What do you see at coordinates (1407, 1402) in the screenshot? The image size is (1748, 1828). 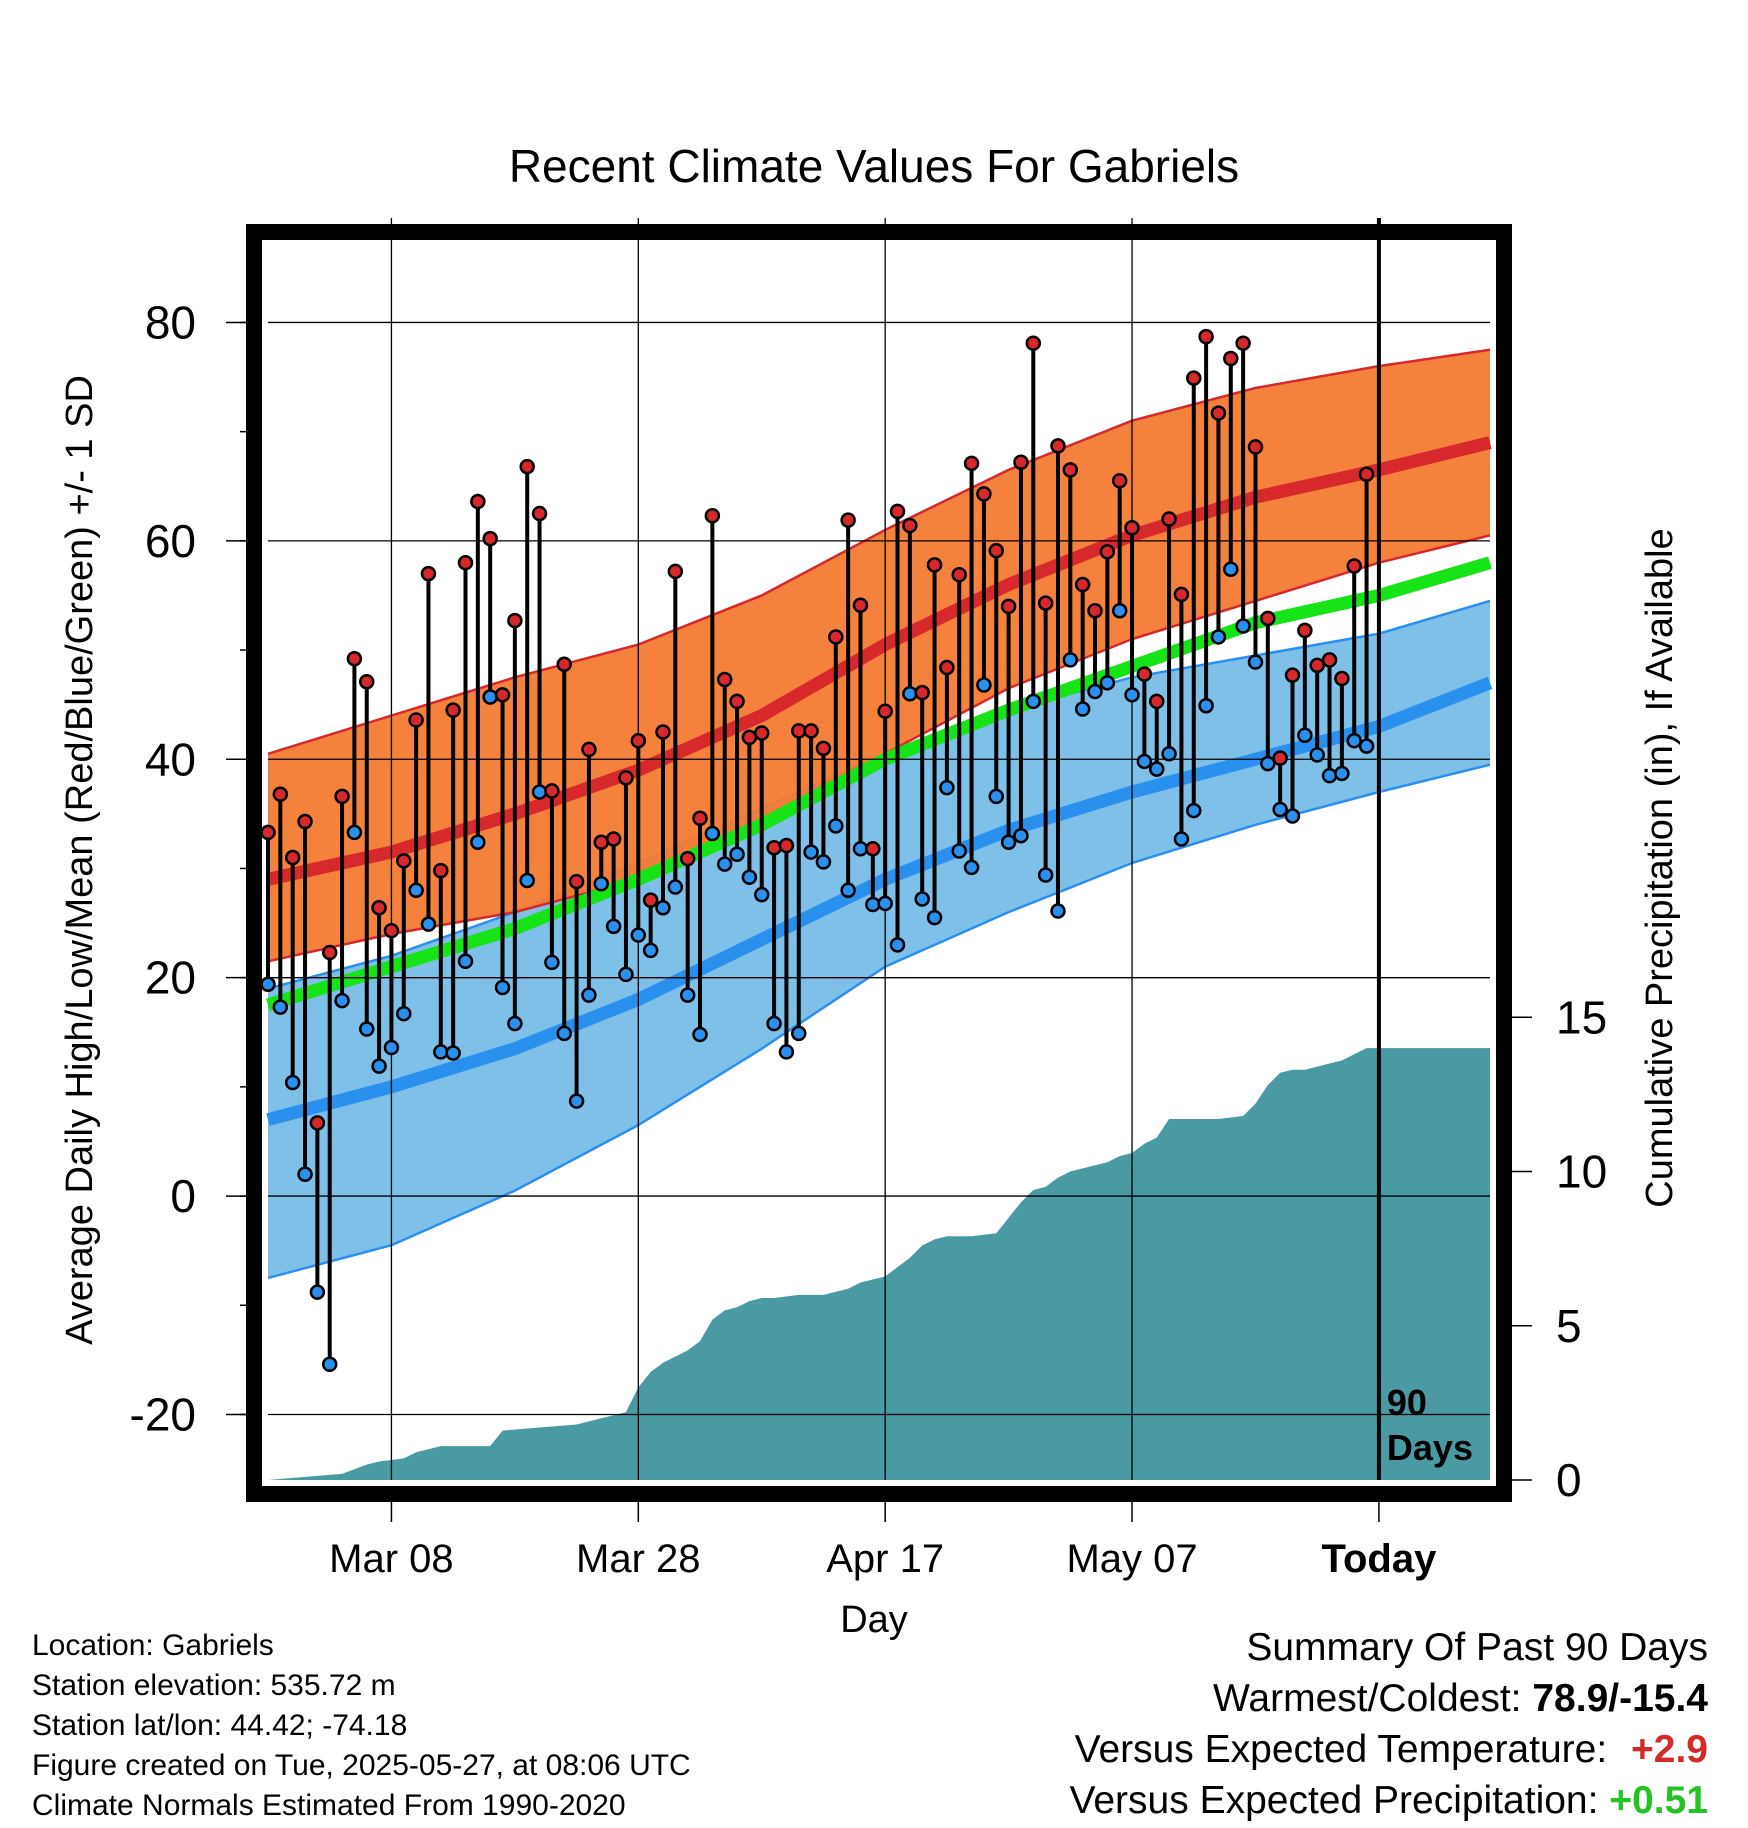 I see `today-days-number: 90` at bounding box center [1407, 1402].